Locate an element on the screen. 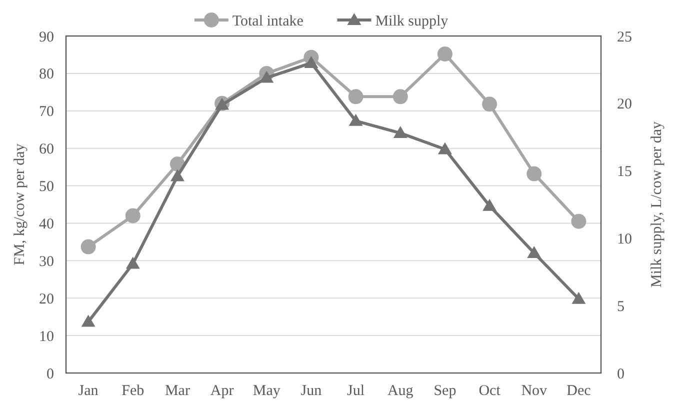  y2-tick-label: 15 is located at coordinates (624, 172).